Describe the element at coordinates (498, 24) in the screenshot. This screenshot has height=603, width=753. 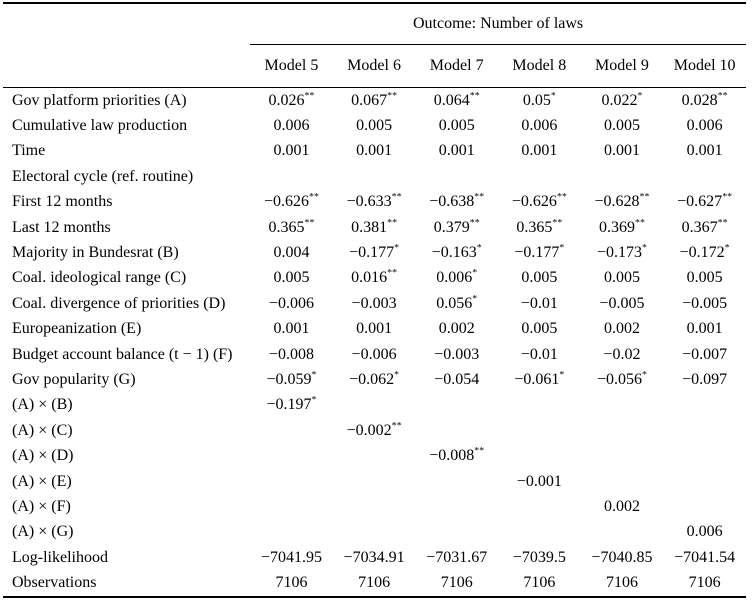
I see `table-title: Outcome: Number of laws` at that location.